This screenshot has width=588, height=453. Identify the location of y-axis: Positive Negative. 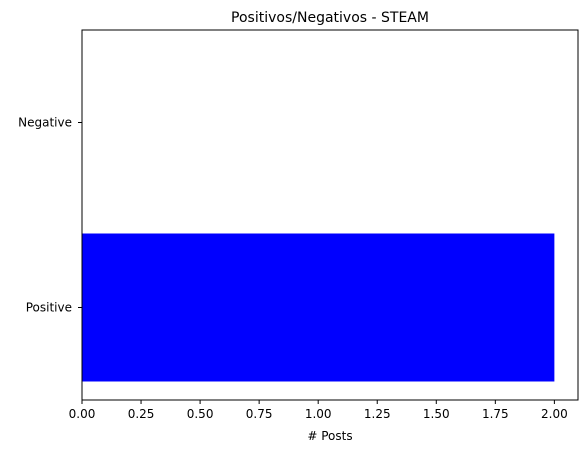
(50, 215).